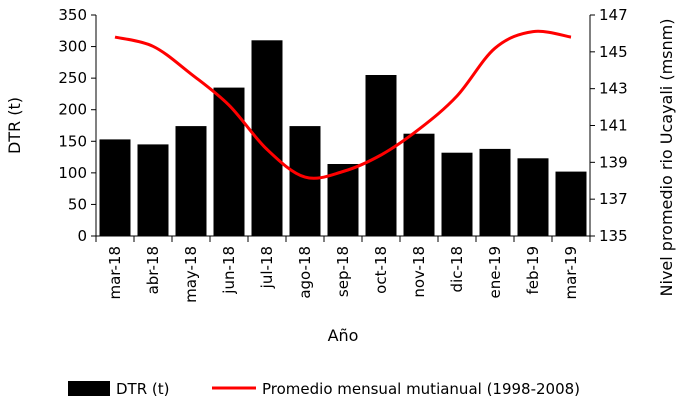  I want to click on y-tick-label-right: 137, so click(613, 199).